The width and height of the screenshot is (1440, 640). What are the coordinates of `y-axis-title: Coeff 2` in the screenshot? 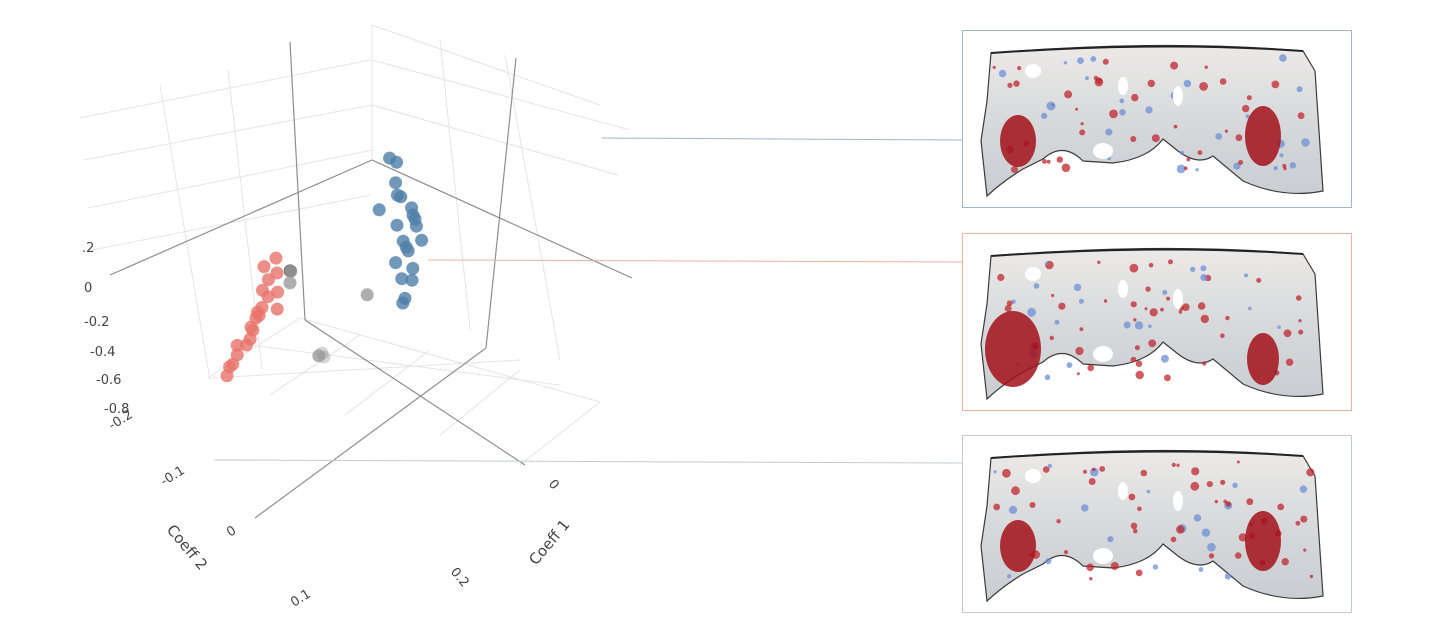 It's located at (187, 547).